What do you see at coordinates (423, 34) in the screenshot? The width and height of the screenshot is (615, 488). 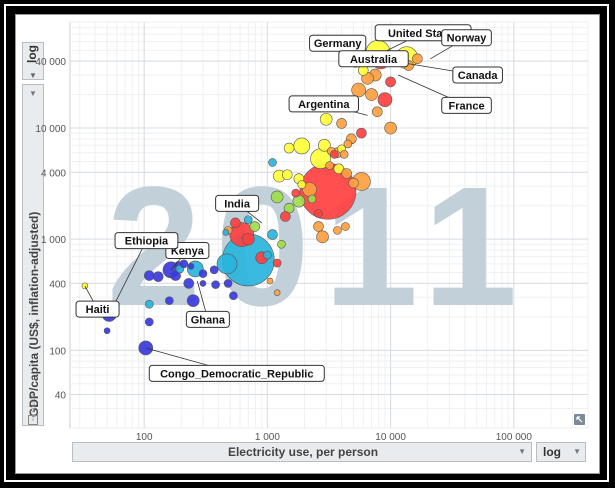 I see `country-label: United States` at bounding box center [423, 34].